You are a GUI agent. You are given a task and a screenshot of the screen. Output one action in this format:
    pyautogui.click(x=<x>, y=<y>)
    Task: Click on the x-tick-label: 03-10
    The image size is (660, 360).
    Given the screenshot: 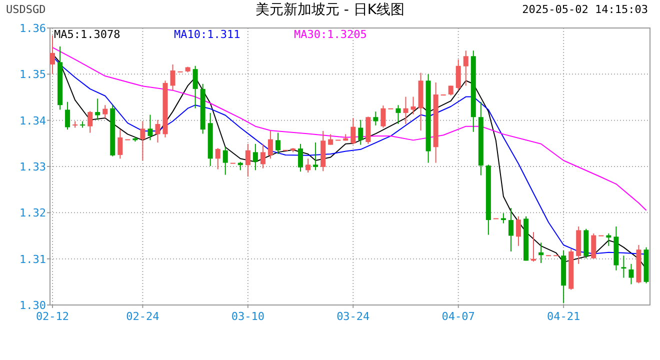 What is the action you would take?
    pyautogui.click(x=247, y=316)
    